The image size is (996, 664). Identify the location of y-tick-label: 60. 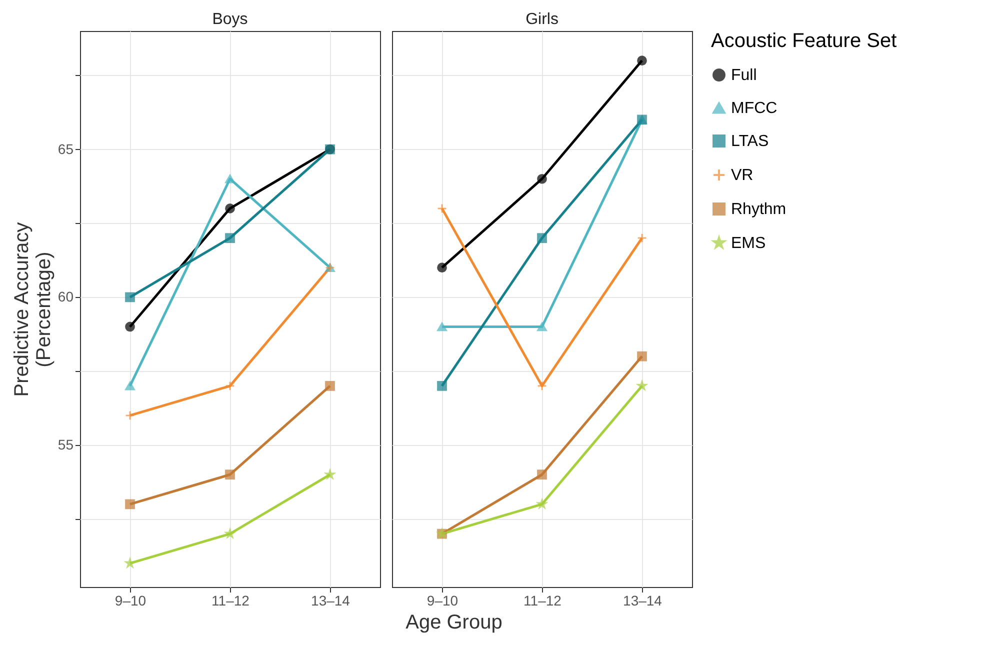
(66, 296).